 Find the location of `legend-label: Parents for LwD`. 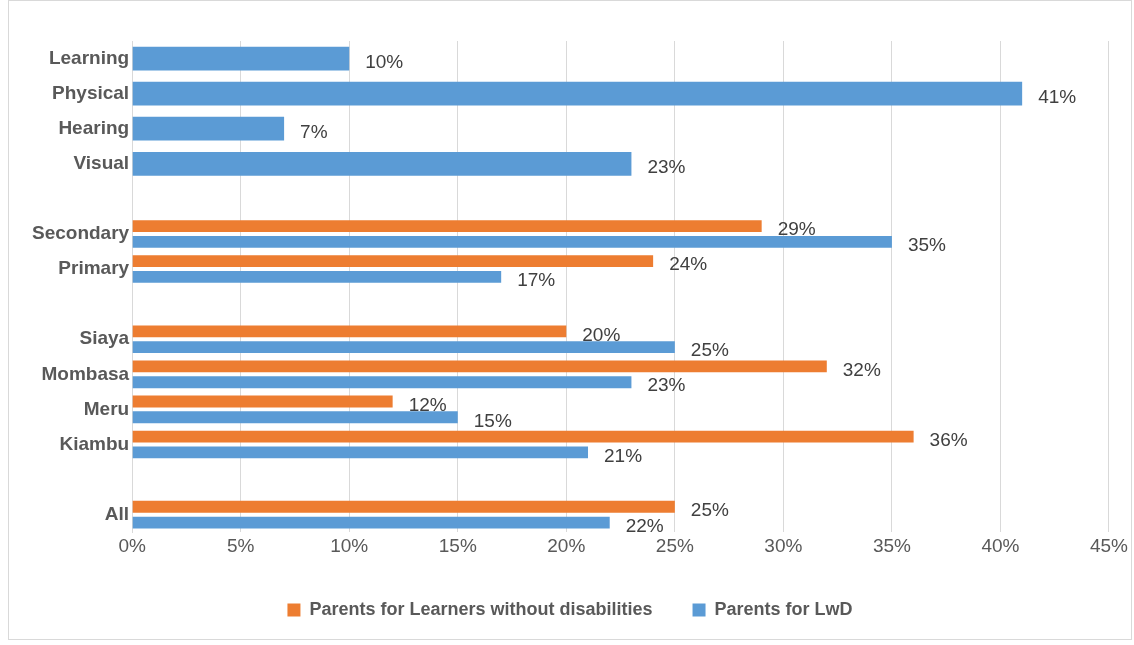

legend-label: Parents for LwD is located at coordinates (783, 608).